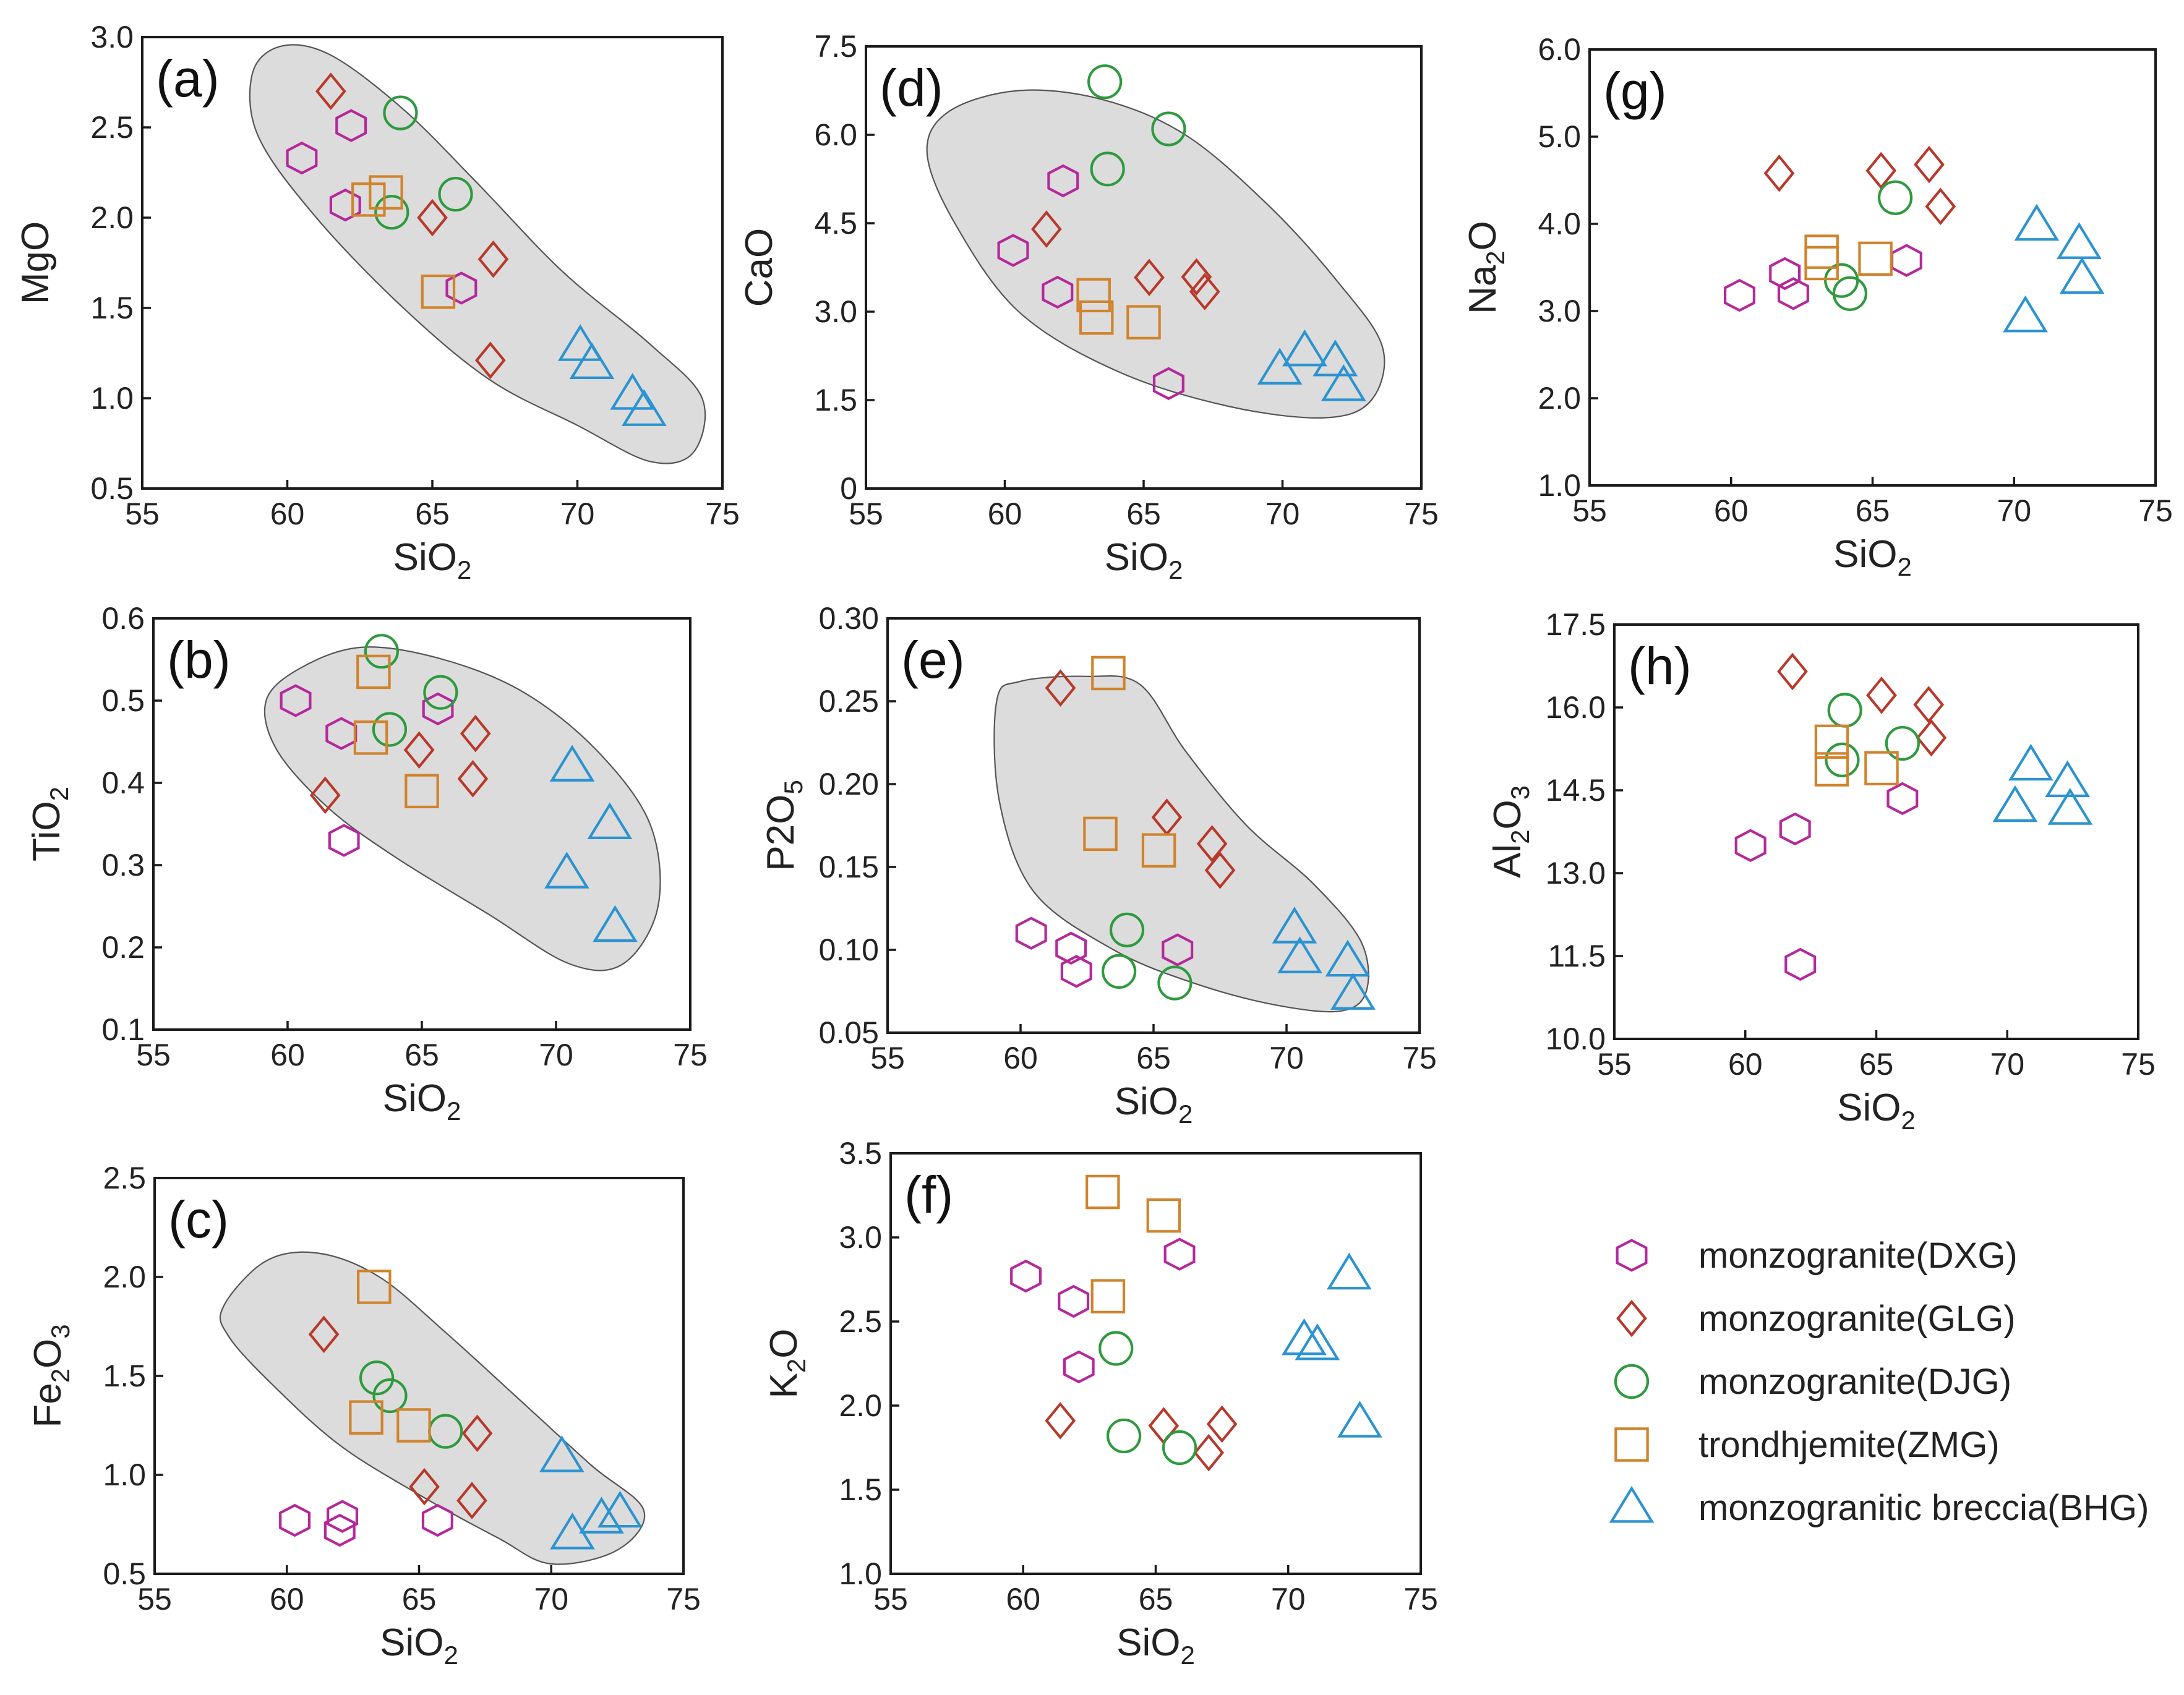  Describe the element at coordinates (1856, 755) in the screenshot. I see `series-h-ZMG` at that location.